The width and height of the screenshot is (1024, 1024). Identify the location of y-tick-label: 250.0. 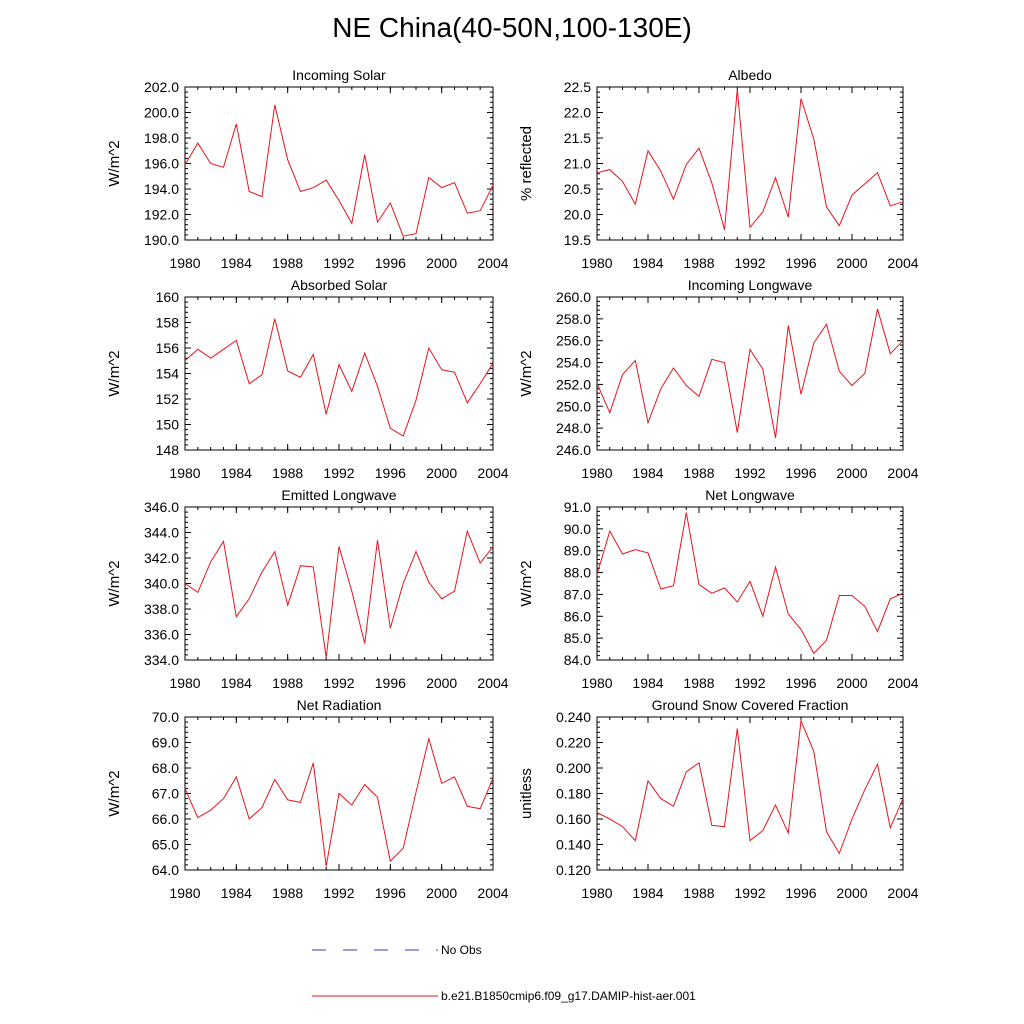
(573, 406).